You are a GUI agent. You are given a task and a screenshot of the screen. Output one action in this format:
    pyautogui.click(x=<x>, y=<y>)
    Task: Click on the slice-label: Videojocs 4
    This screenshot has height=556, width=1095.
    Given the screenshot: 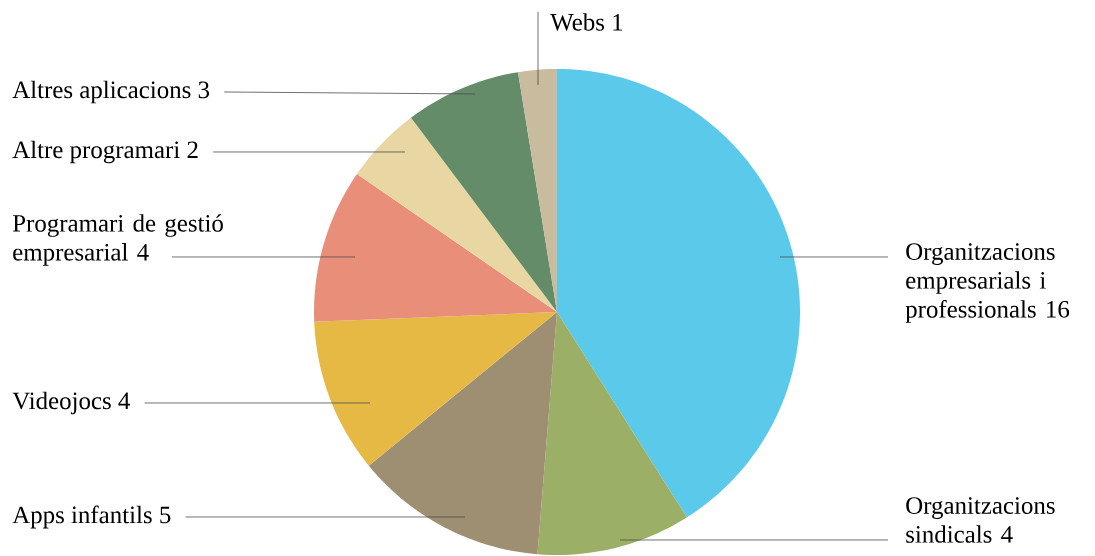 What is the action you would take?
    pyautogui.click(x=71, y=403)
    